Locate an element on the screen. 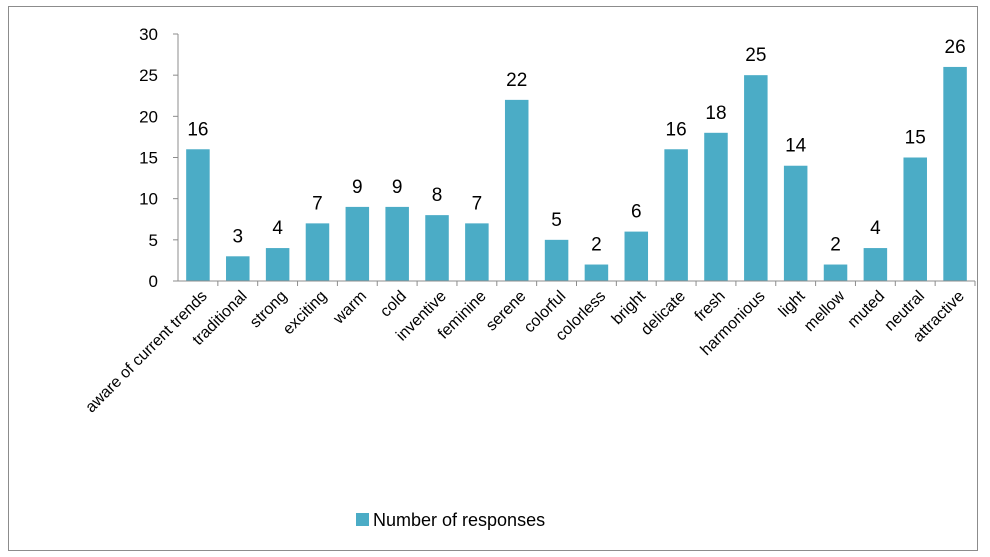 The height and width of the screenshot is (557, 990). data-label: 22 is located at coordinates (516, 80).